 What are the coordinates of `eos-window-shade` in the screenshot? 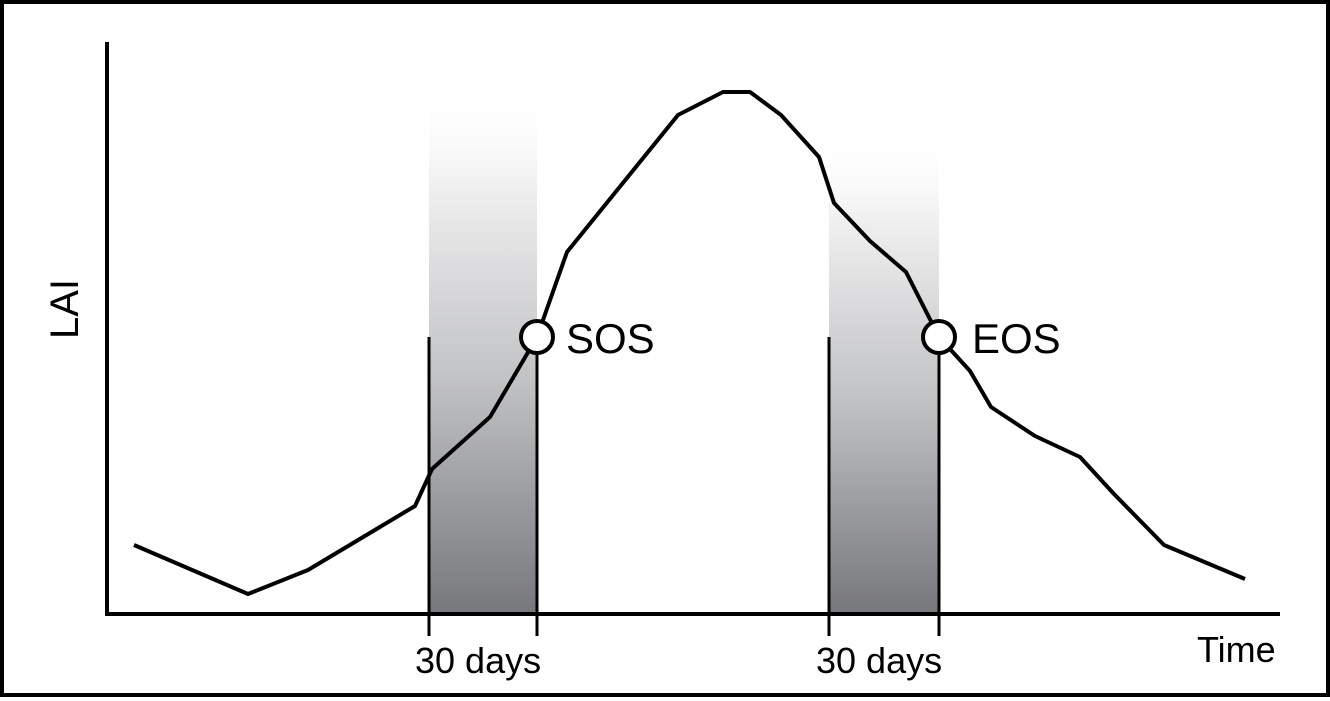 It's located at (884, 372).